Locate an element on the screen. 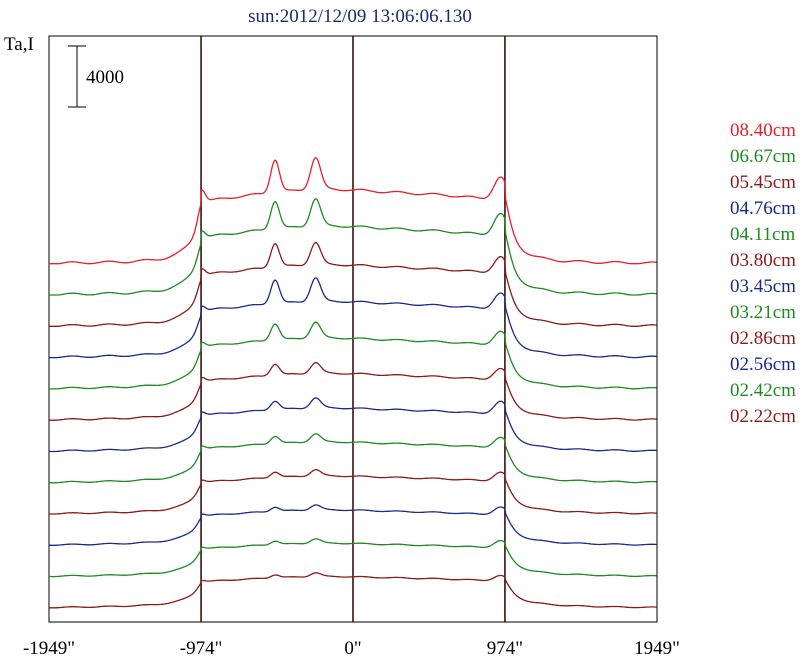 The height and width of the screenshot is (660, 805). chart-title: sun:2012/12/09 13:06:06.130 is located at coordinates (360, 16).